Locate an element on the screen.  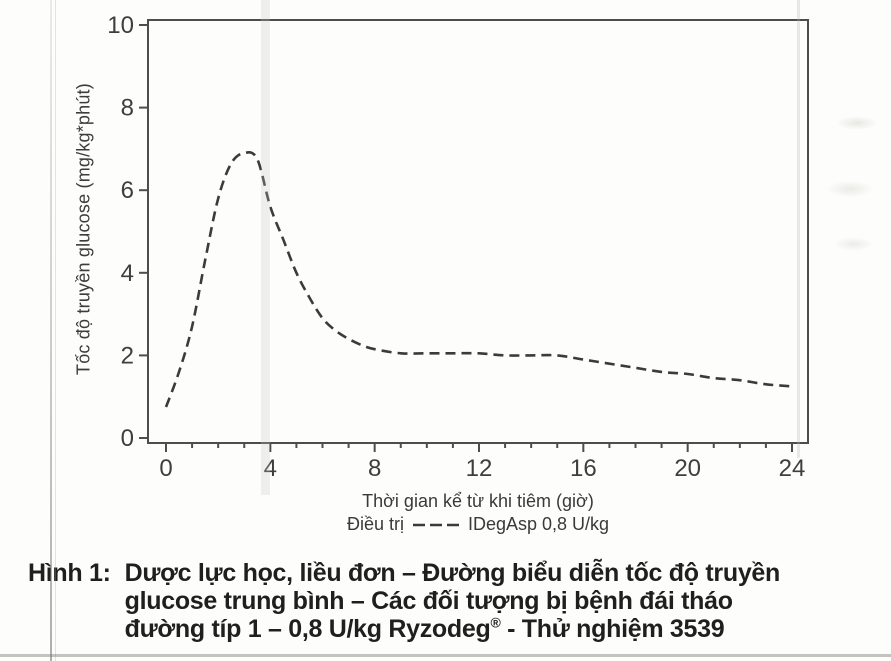
y-tick-label: 10 is located at coordinates (120, 25).